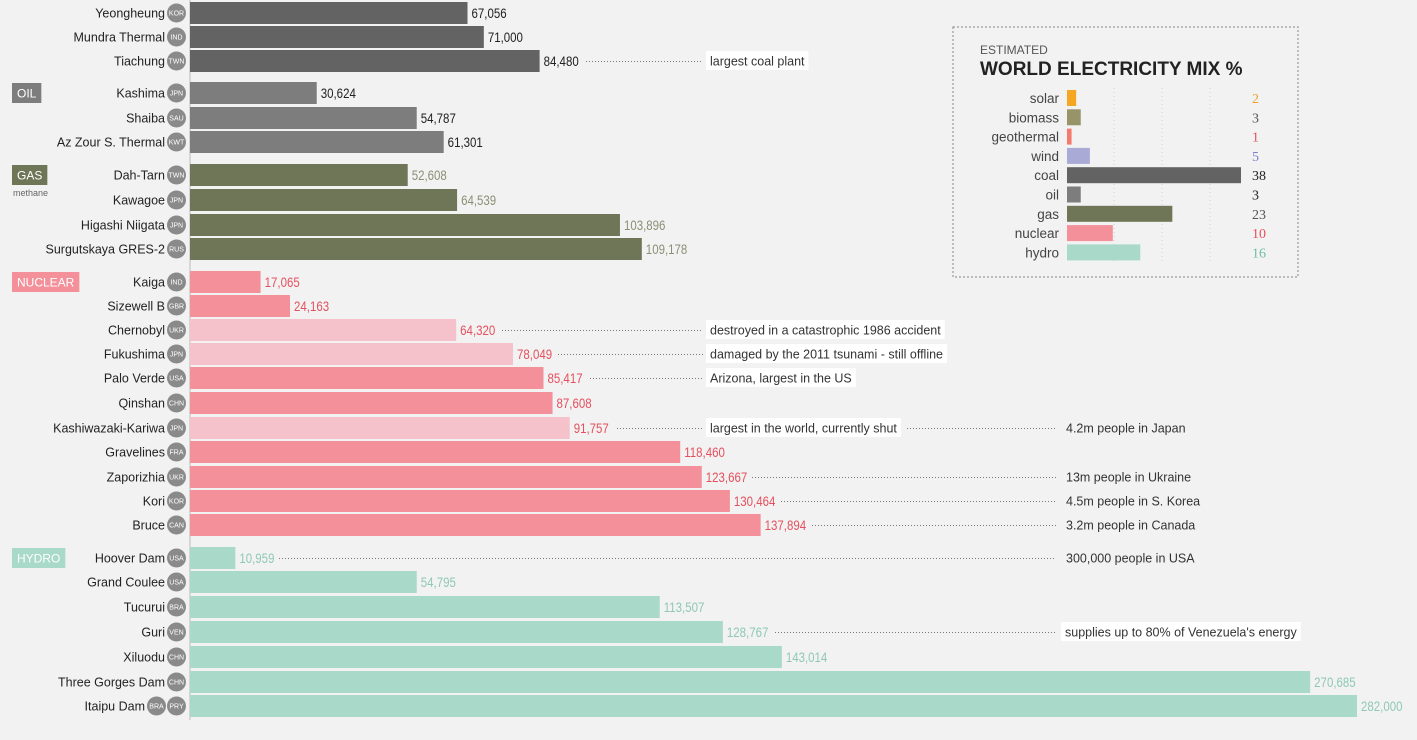 Image resolution: width=1417 pixels, height=740 pixels. Describe the element at coordinates (119, 38) in the screenshot. I see `plant-name: Mundra Thermal` at that location.